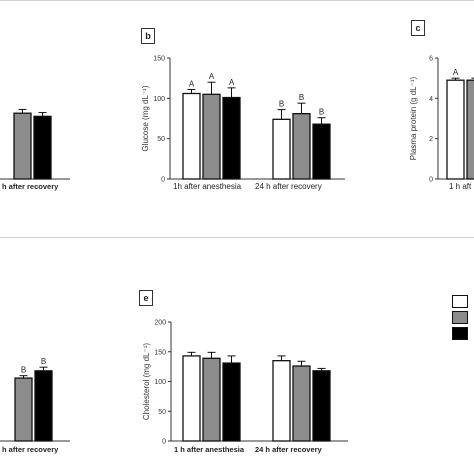 This screenshot has height=474, width=474. I want to click on panel-divider-top, so click(237, 0).